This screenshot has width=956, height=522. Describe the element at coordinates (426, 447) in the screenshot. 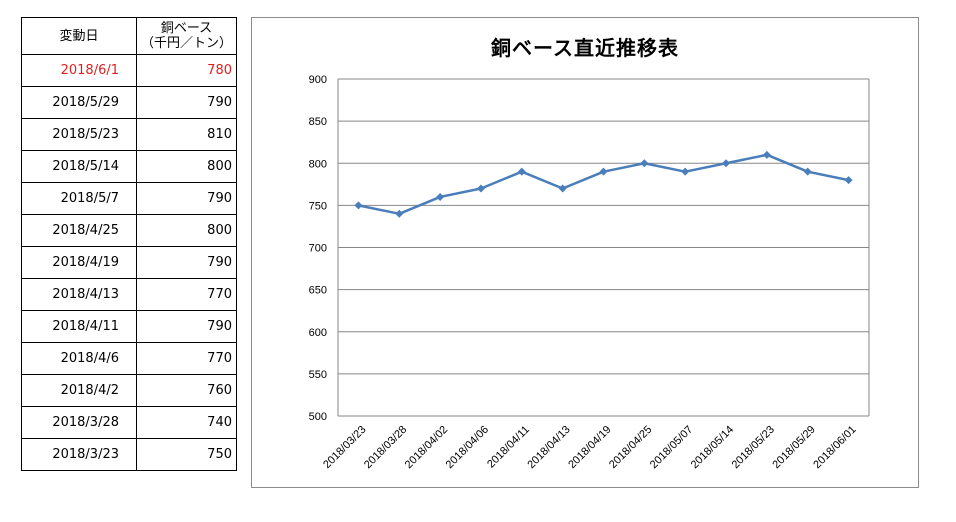

I see `x-tick-label: 2018/04/02` at that location.